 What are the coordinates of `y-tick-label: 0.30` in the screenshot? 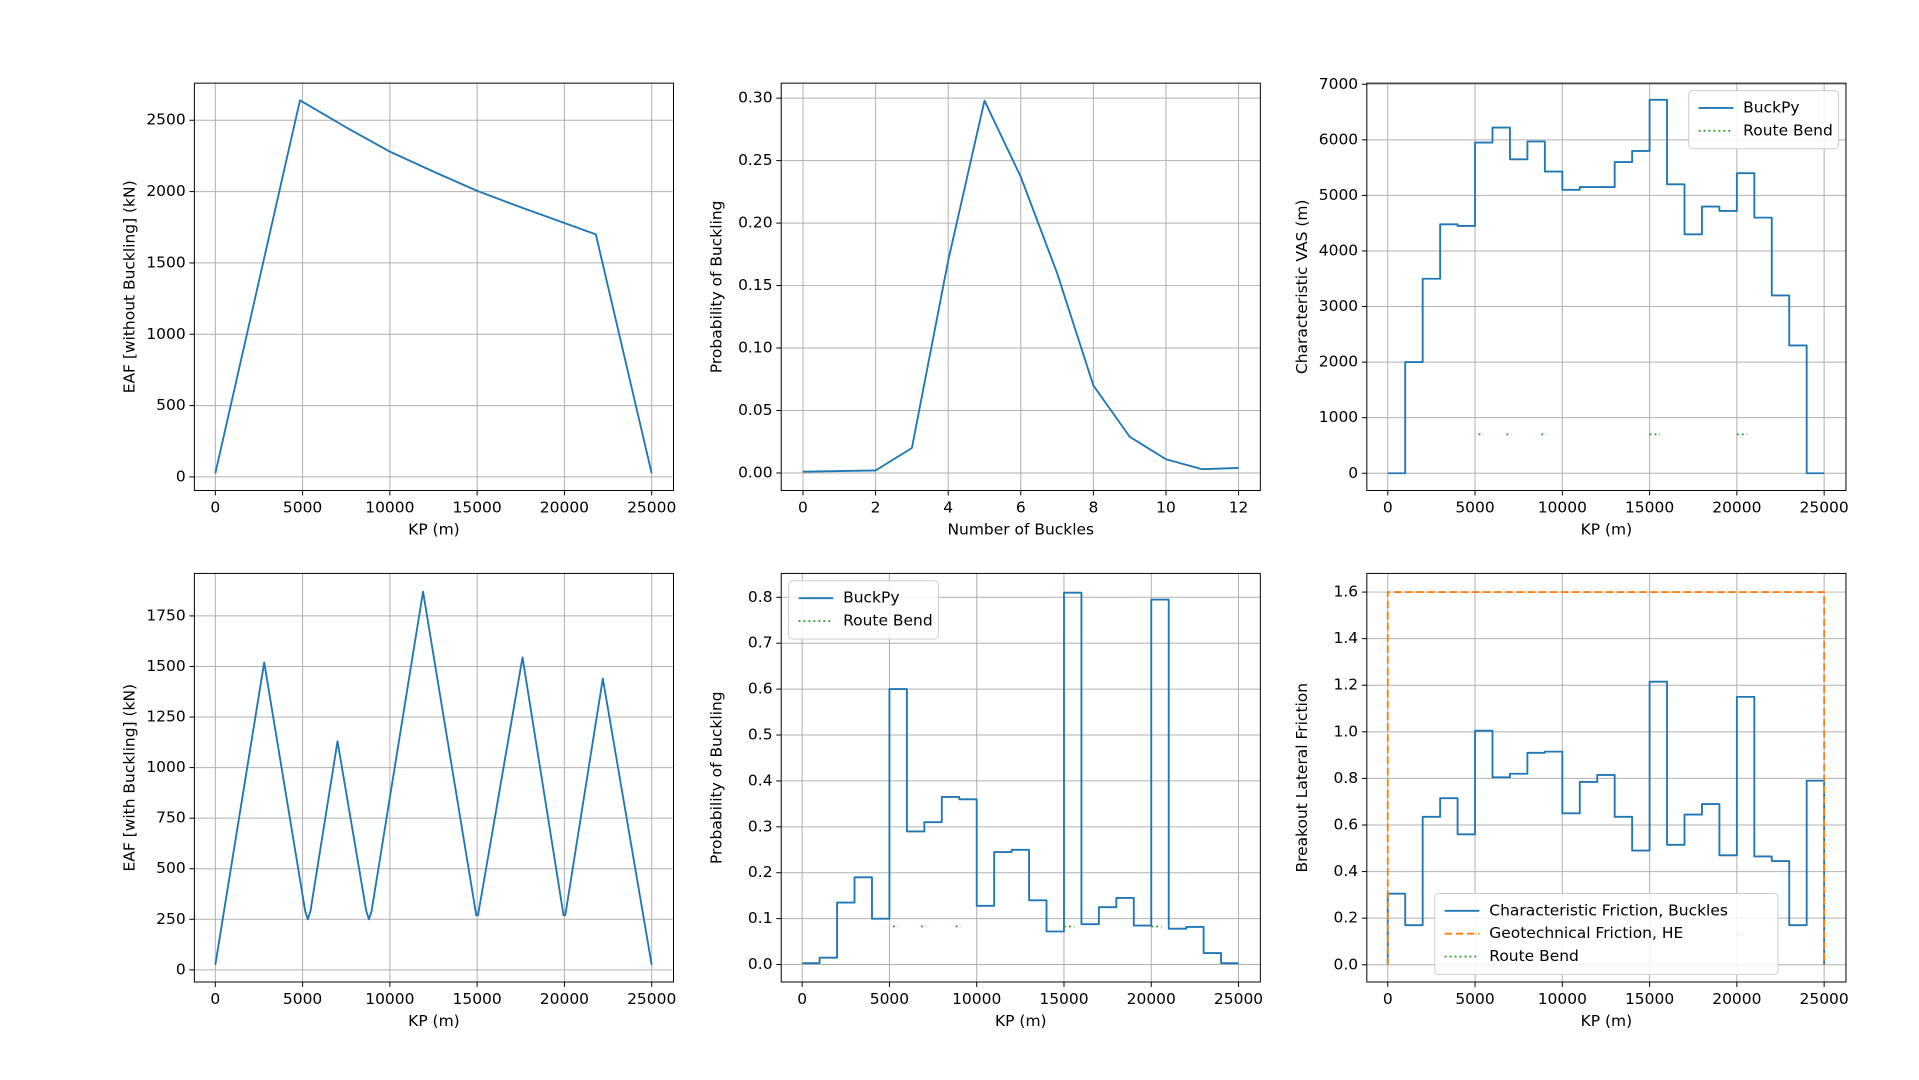 It's located at (755, 98).